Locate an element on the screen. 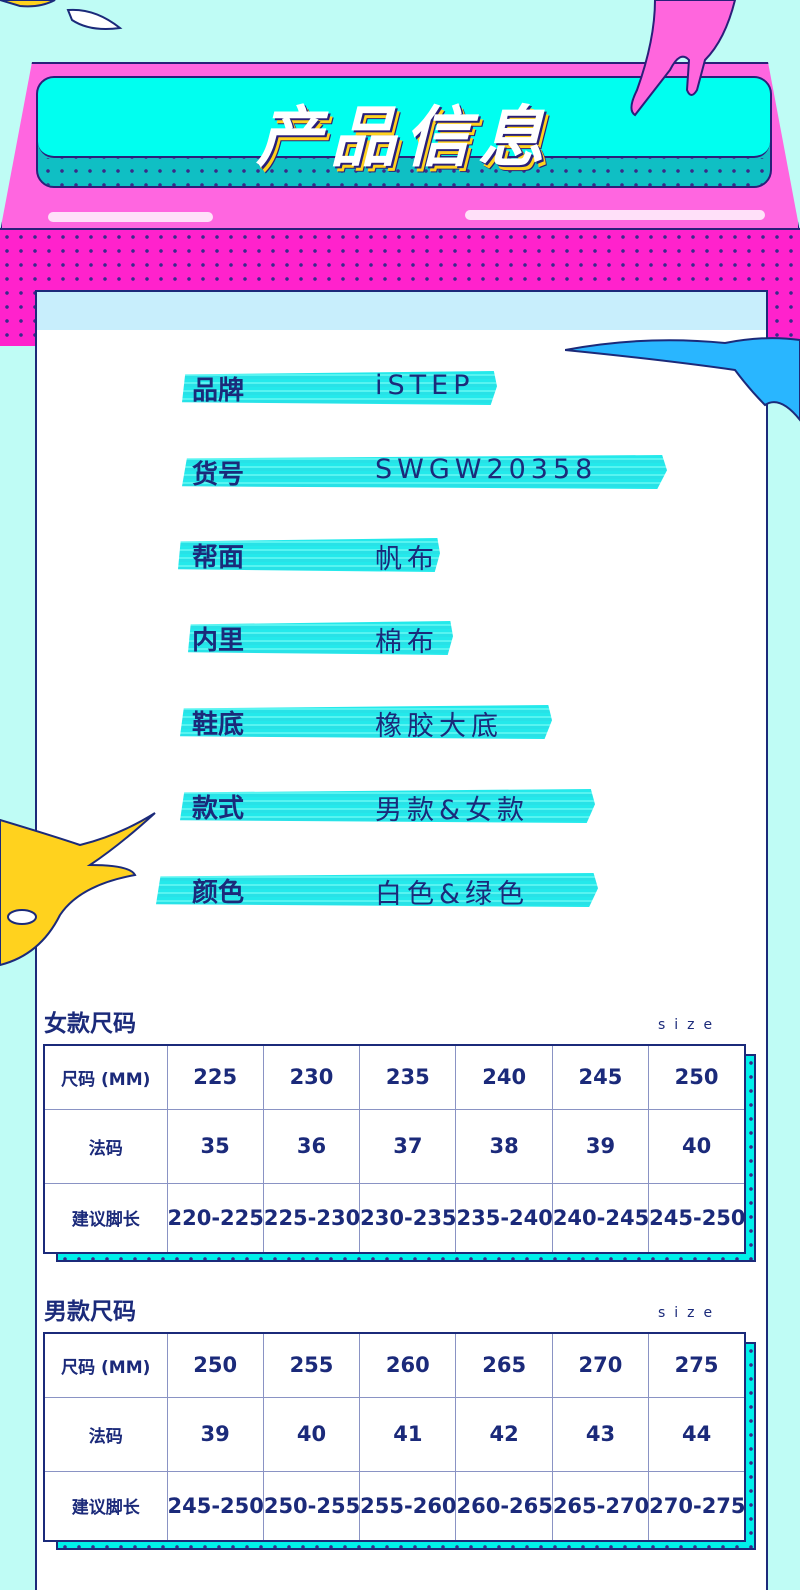 This screenshot has height=1590, width=800. card-top-strip is located at coordinates (401, 311).